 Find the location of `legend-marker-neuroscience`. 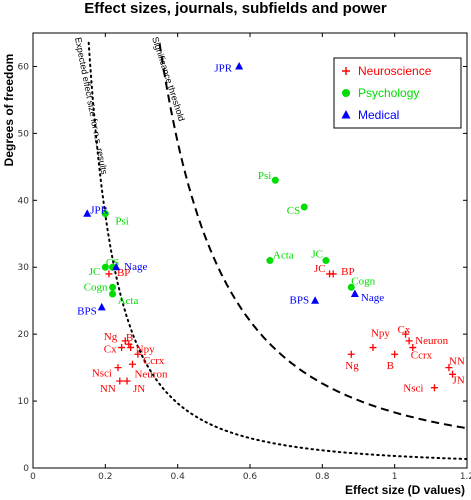

legend-marker-neuroscience is located at coordinates (346, 71).